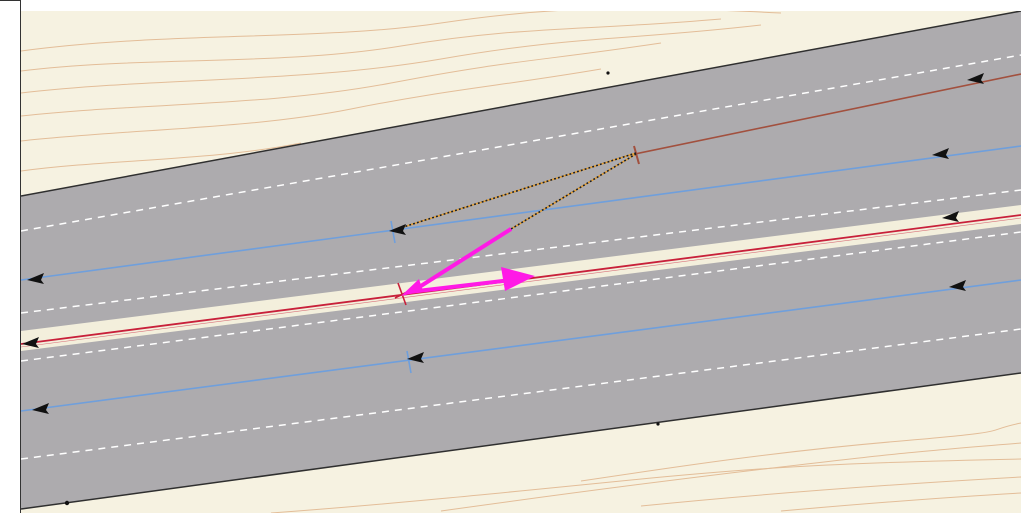 The width and height of the screenshot is (1021, 513). What do you see at coordinates (573, 191) in the screenshot?
I see `orange-link-line` at bounding box center [573, 191].